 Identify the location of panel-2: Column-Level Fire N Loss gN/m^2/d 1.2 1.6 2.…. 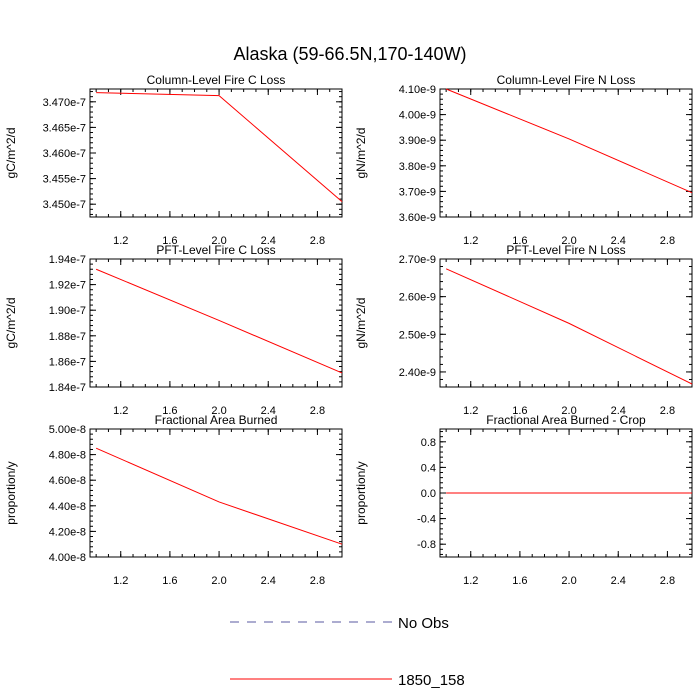
(523, 160).